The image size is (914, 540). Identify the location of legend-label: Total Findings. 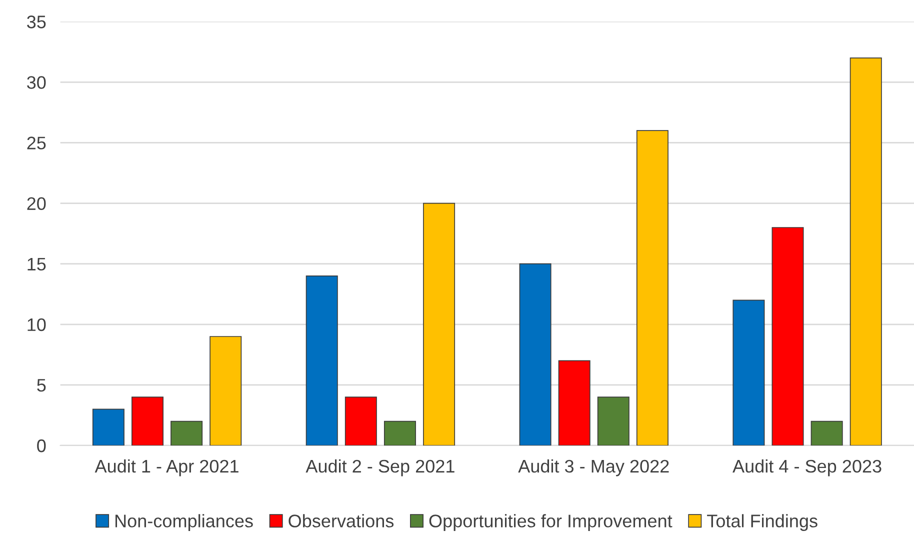
(762, 522).